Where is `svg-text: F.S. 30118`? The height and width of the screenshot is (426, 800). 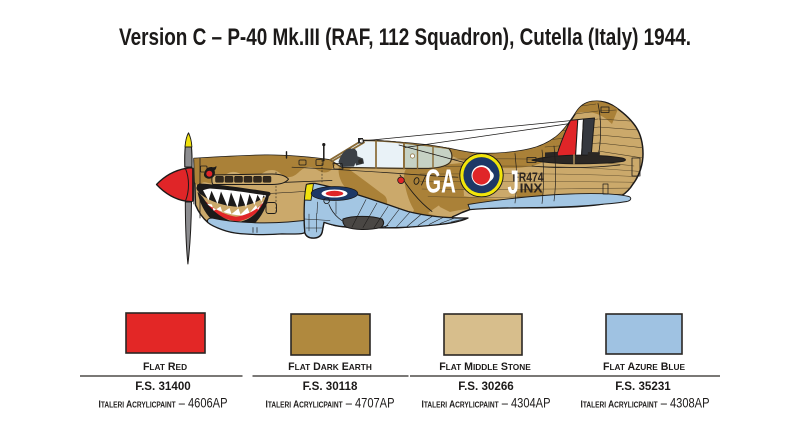 svg-text: F.S. 30118 is located at coordinates (330, 386).